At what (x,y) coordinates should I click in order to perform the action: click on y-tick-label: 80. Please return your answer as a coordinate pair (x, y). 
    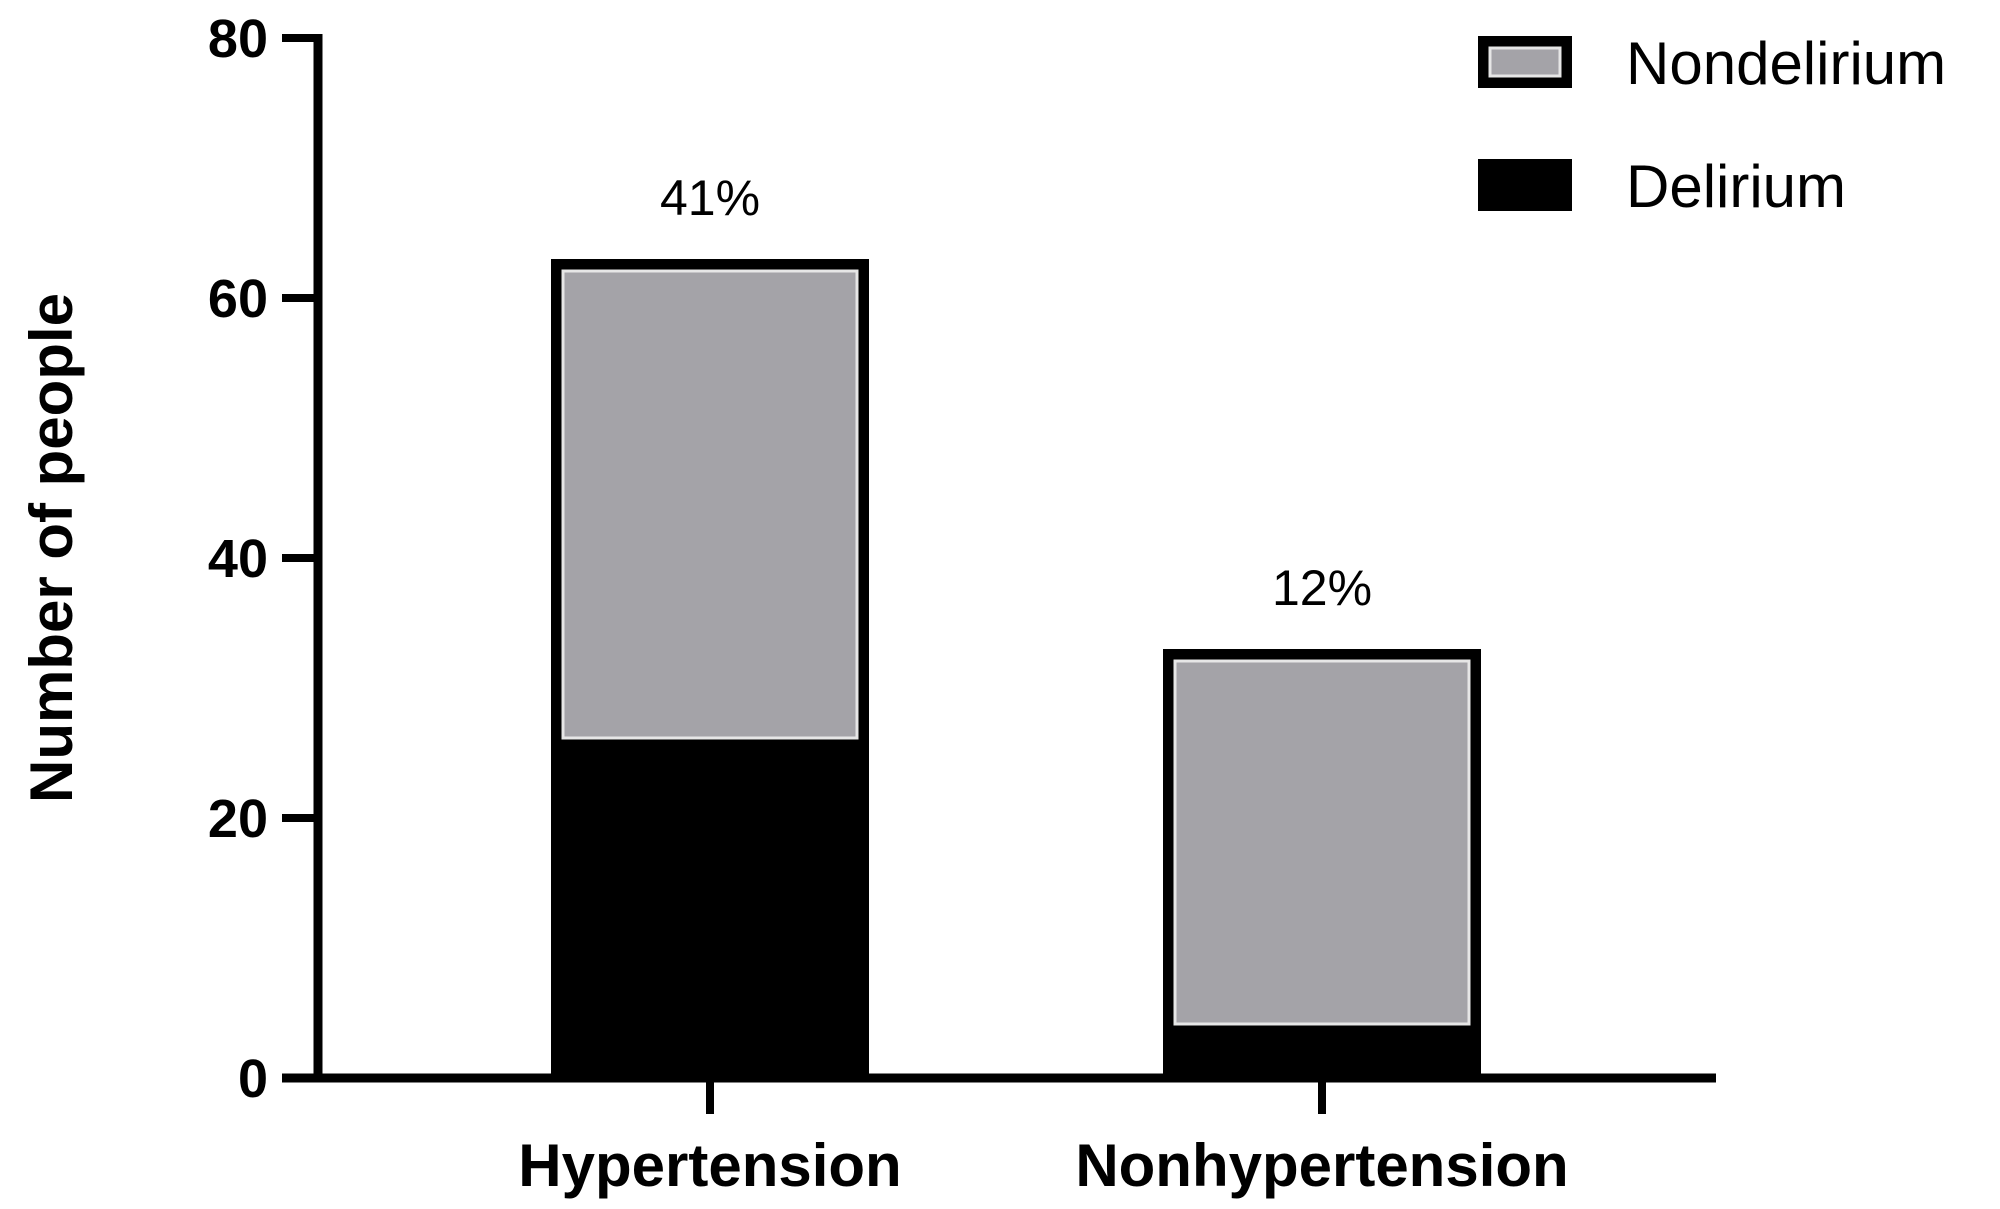
    Looking at the image, I should click on (238, 39).